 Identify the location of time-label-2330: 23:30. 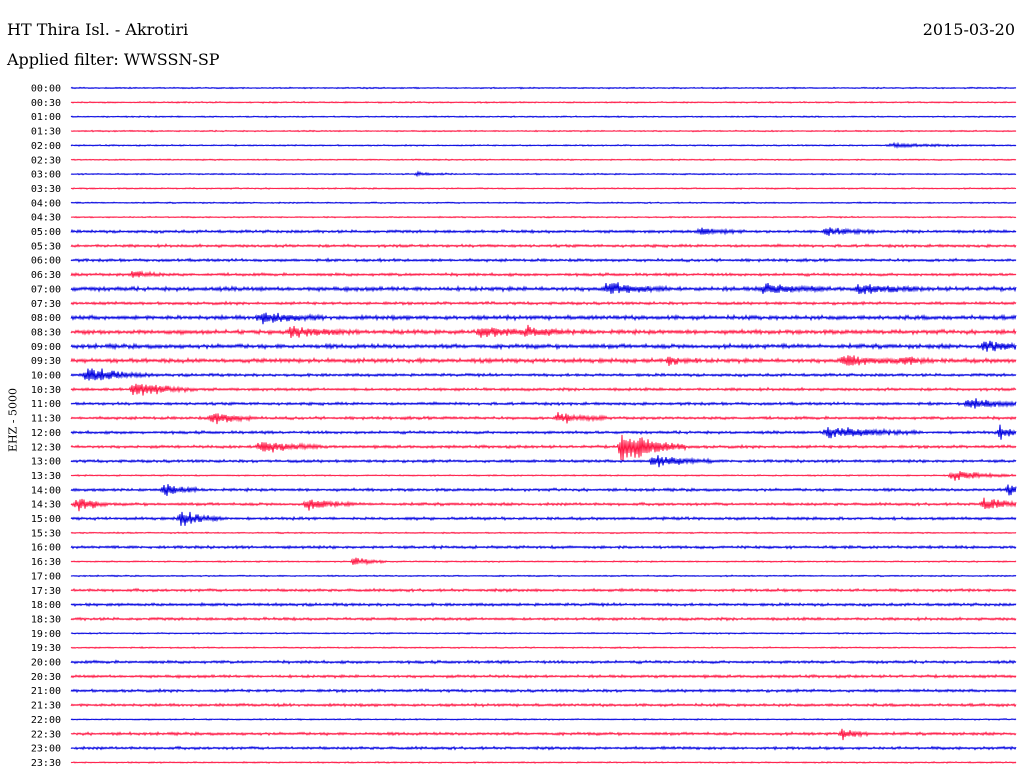
(46, 763).